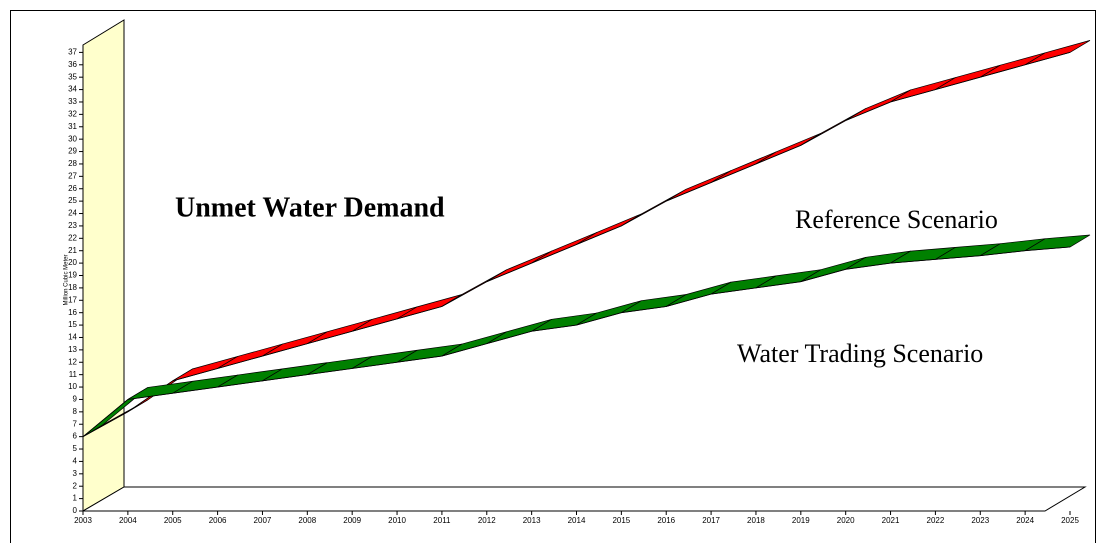 Image resolution: width=1106 pixels, height=543 pixels. I want to click on y-tick-label: 12, so click(72, 361).